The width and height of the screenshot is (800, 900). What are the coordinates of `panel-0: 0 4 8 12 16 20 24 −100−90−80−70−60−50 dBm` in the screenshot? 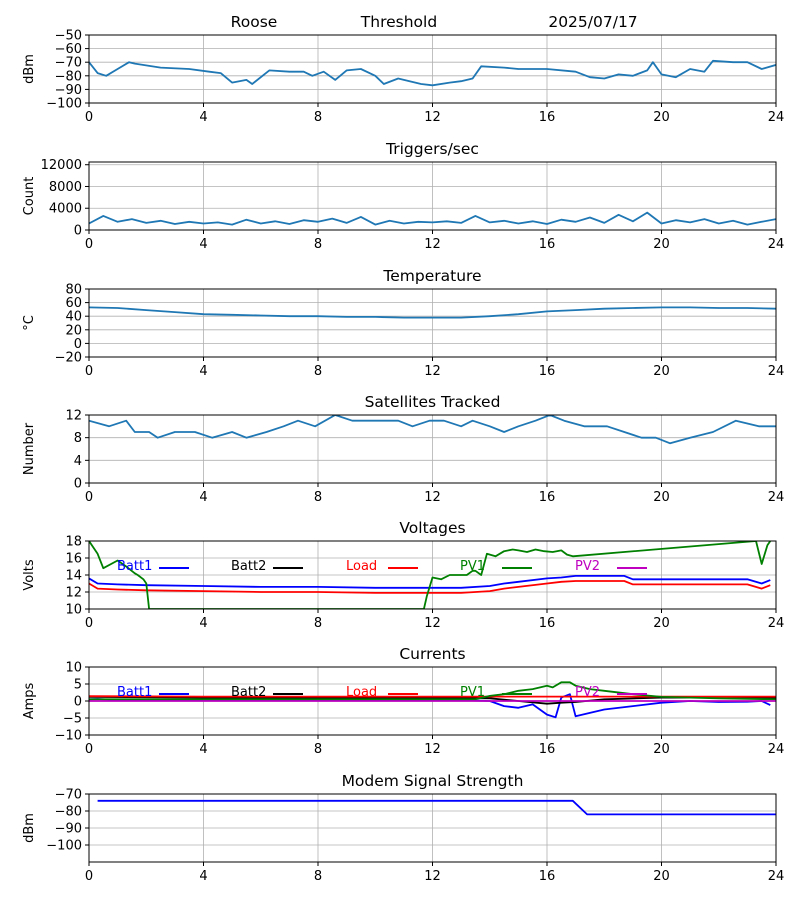 It's located at (403, 77).